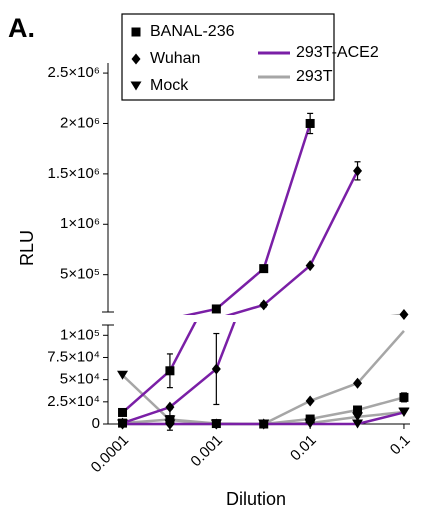 The height and width of the screenshot is (532, 434). I want to click on y-tick-label: 7.5×10⁴, so click(73, 356).